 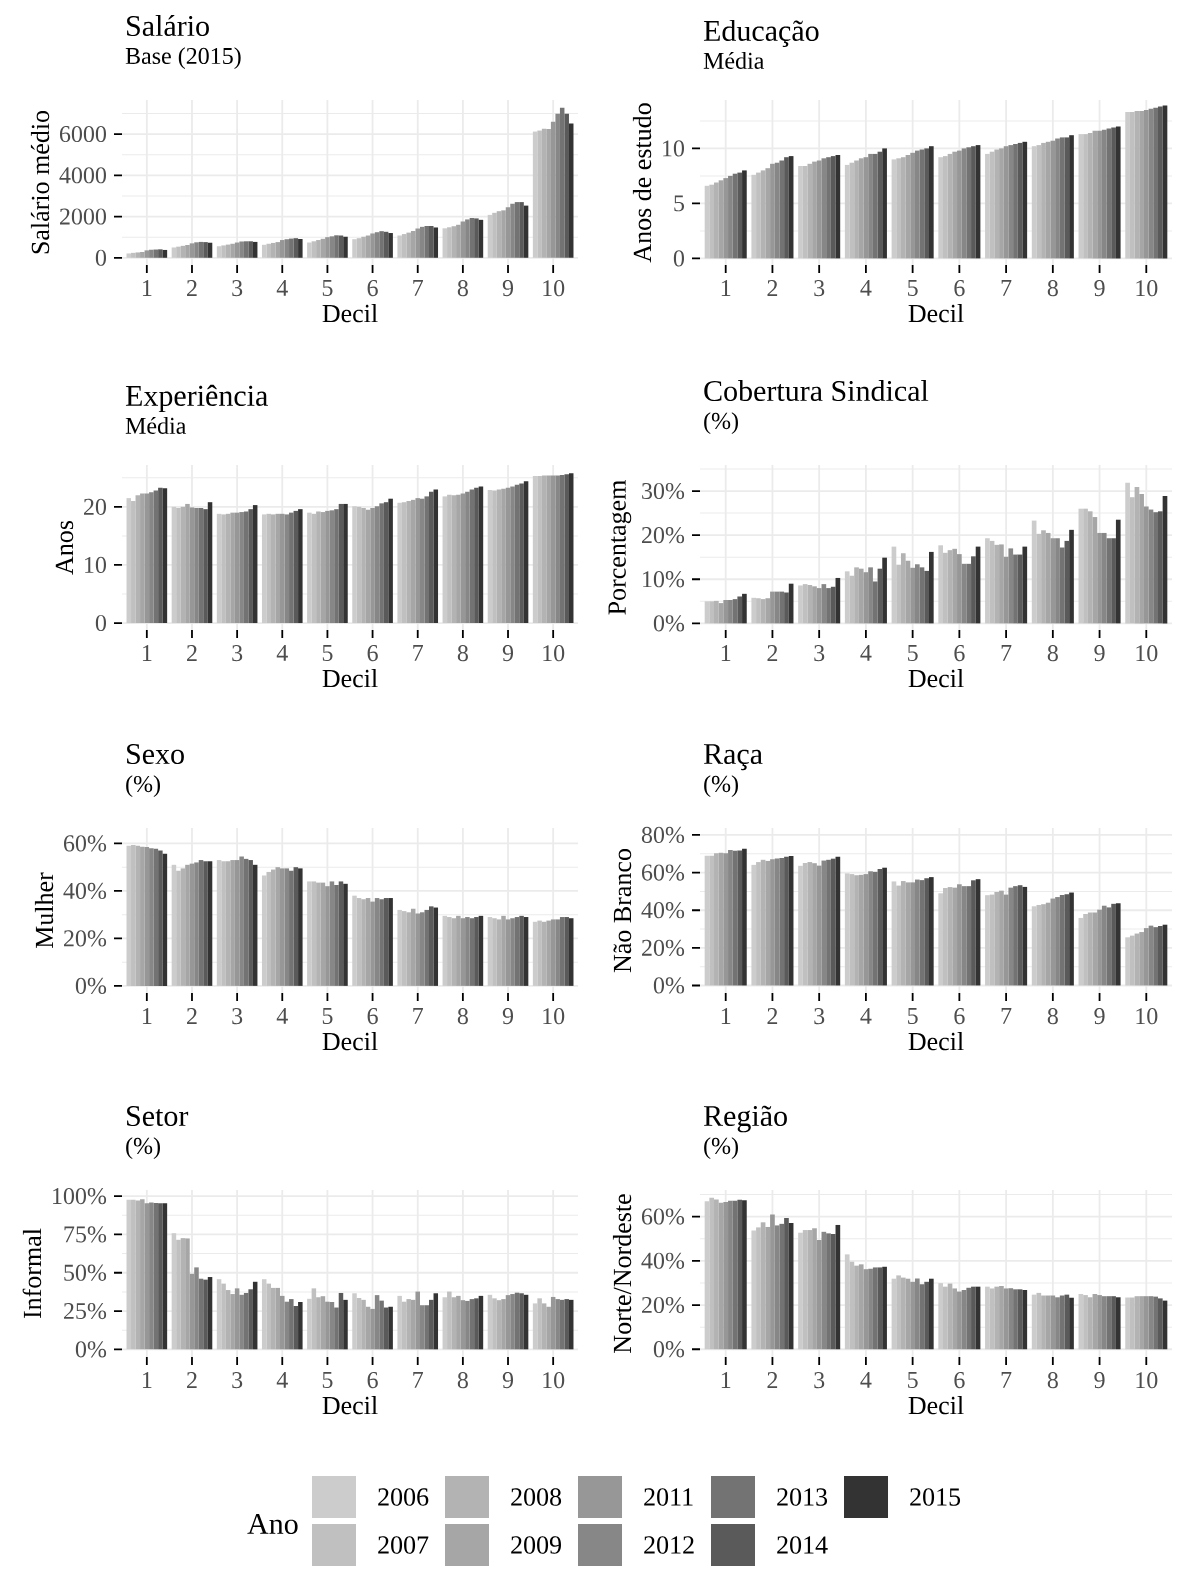 I want to click on y-tick-label: 10, so click(x=674, y=148).